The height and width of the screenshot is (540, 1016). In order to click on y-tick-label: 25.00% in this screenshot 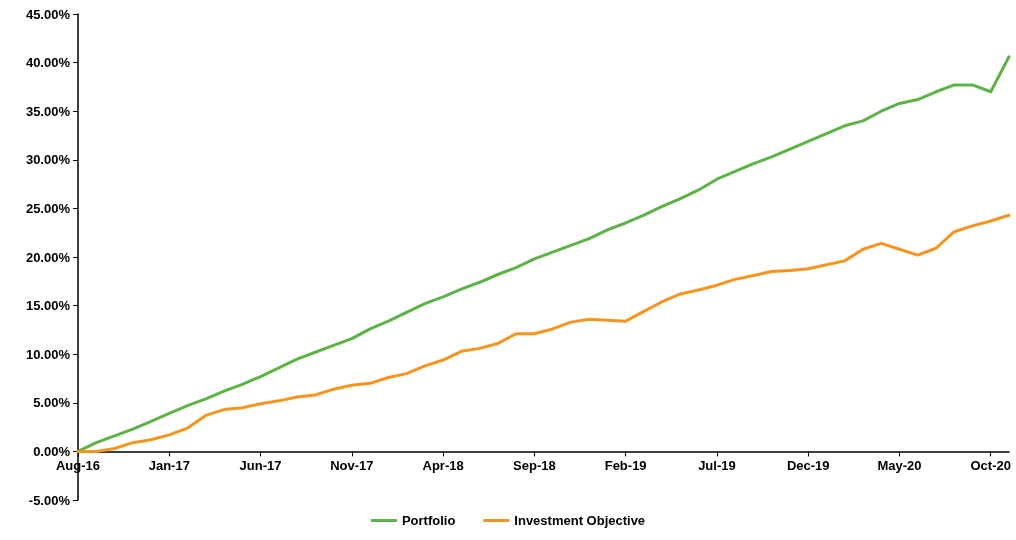, I will do `click(48, 208)`.